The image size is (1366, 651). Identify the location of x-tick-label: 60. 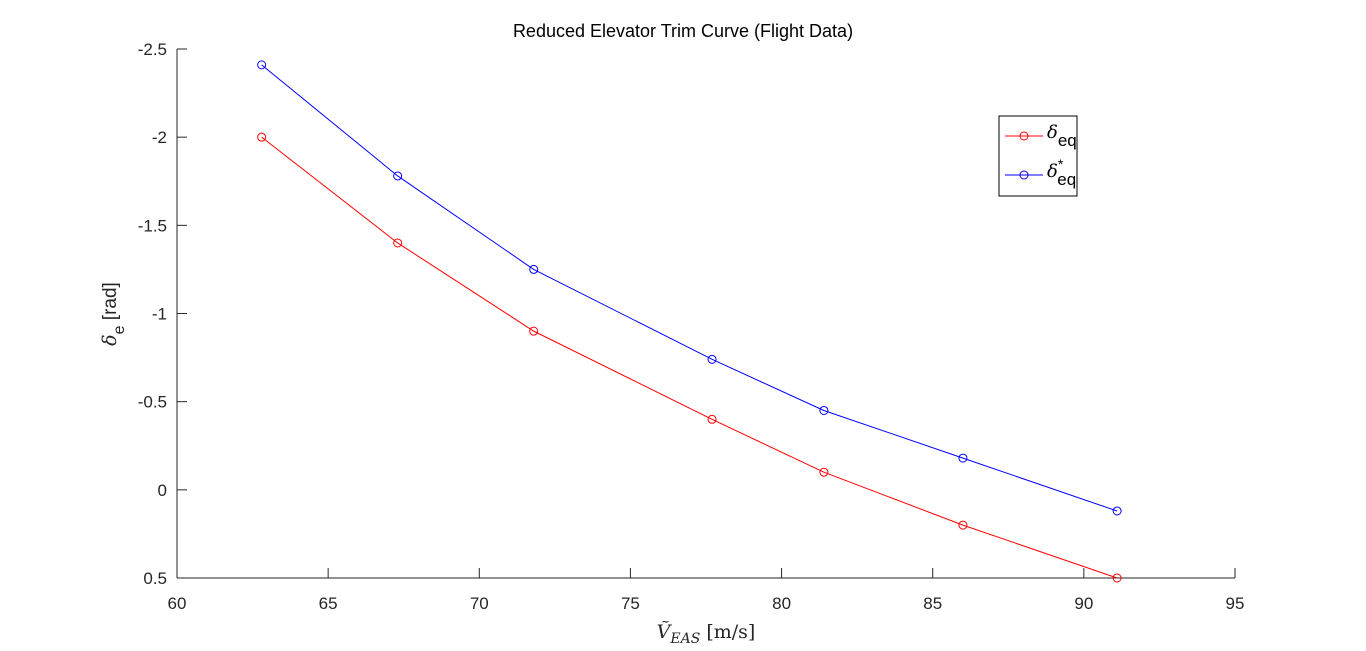
(177, 603).